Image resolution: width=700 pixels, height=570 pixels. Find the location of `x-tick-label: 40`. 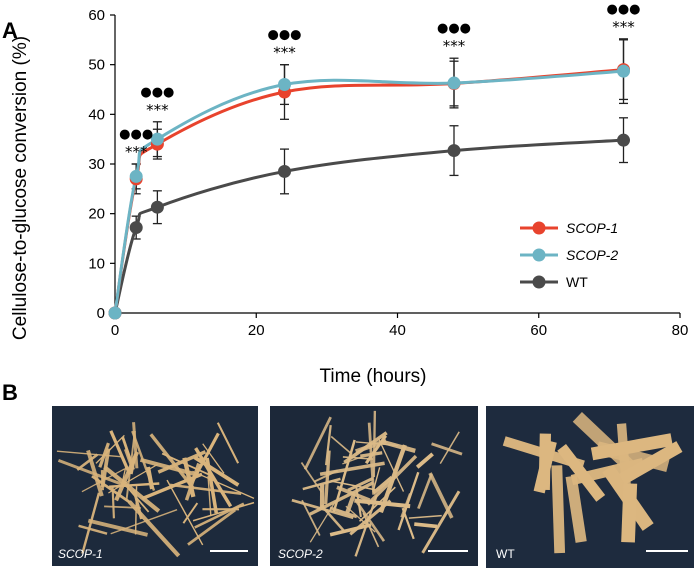

x-tick-label: 40 is located at coordinates (397, 330).